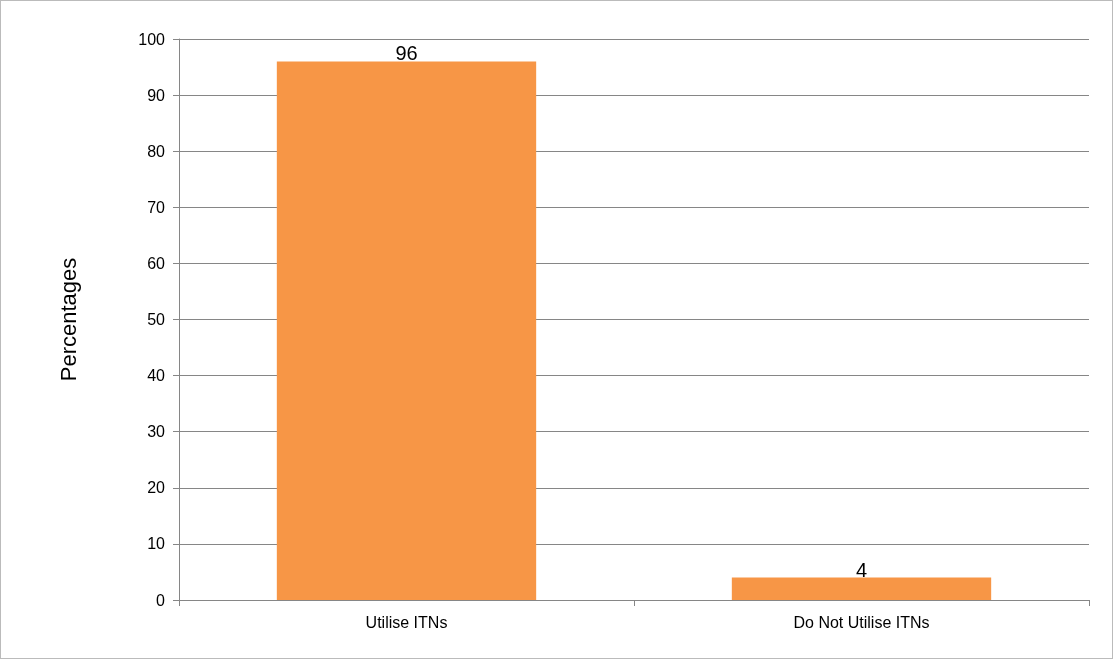  I want to click on data-label: 4, so click(861, 569).